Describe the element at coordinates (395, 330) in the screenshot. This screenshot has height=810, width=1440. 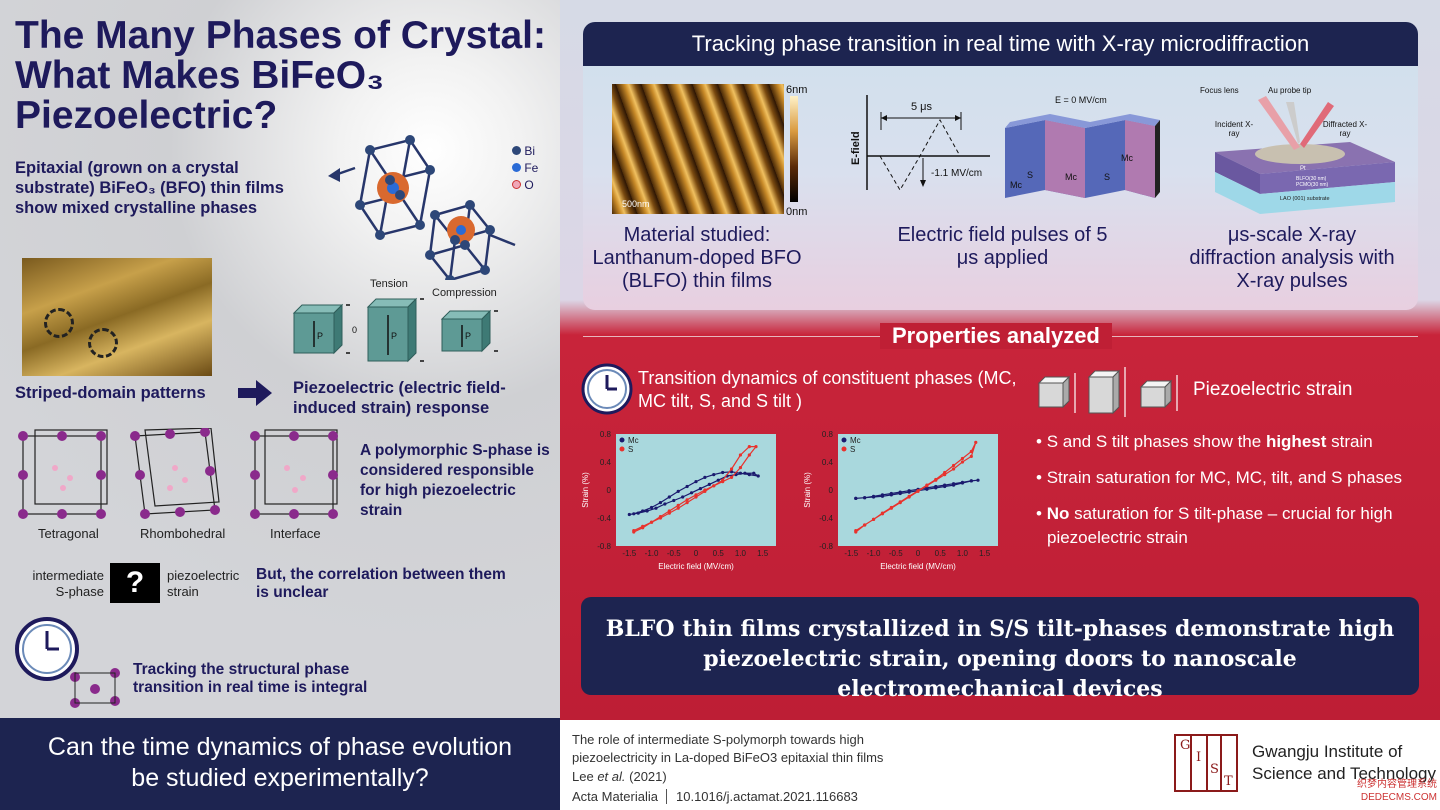
I see `piezo-response-diagram: P P P 0` at that location.